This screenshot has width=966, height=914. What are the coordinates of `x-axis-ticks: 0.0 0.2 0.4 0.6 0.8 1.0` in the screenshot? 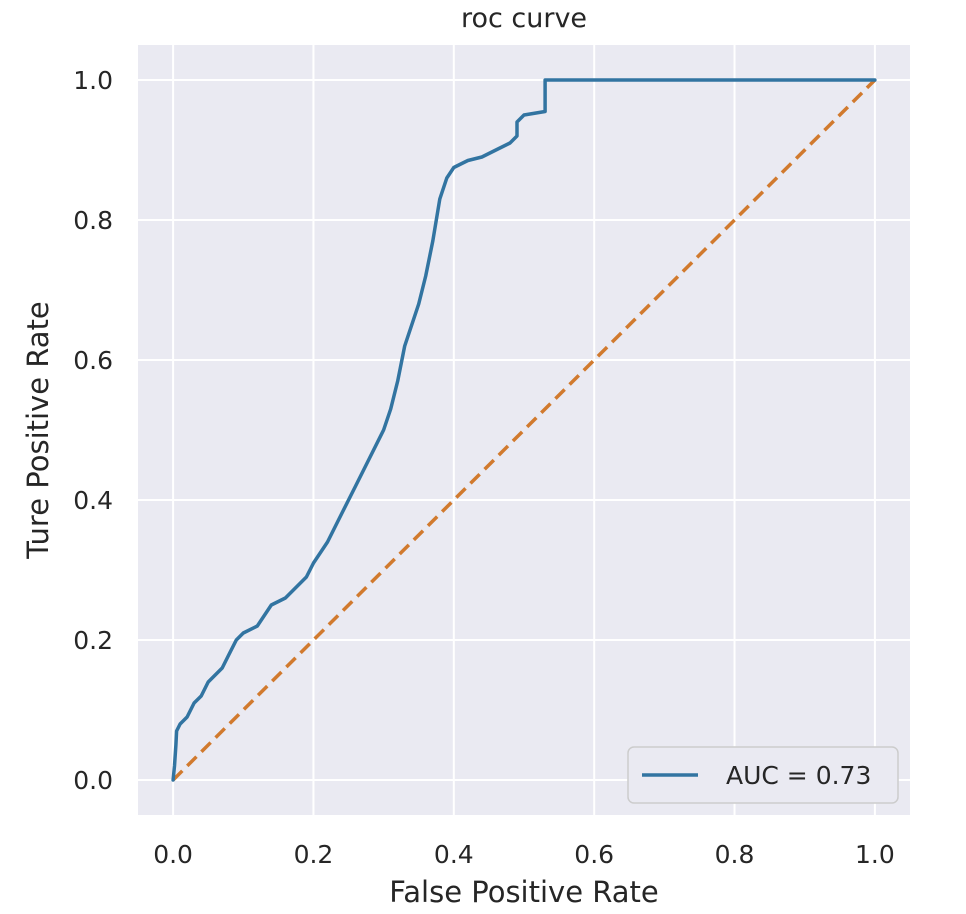 It's located at (524, 854).